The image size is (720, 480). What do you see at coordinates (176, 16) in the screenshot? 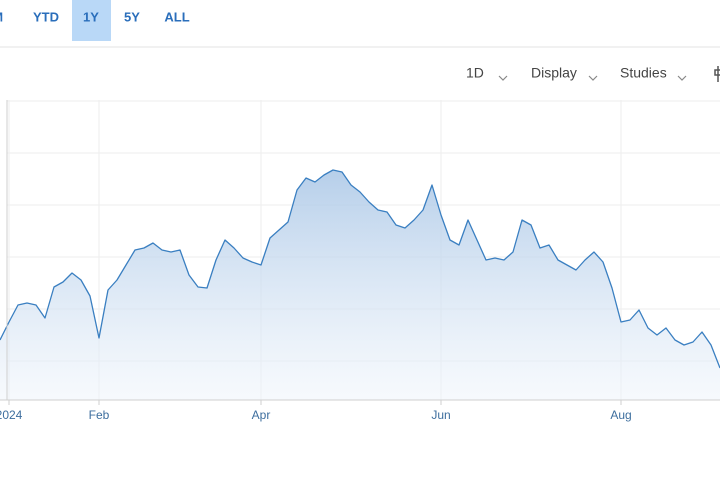
I see `range-button: ALL` at bounding box center [176, 16].